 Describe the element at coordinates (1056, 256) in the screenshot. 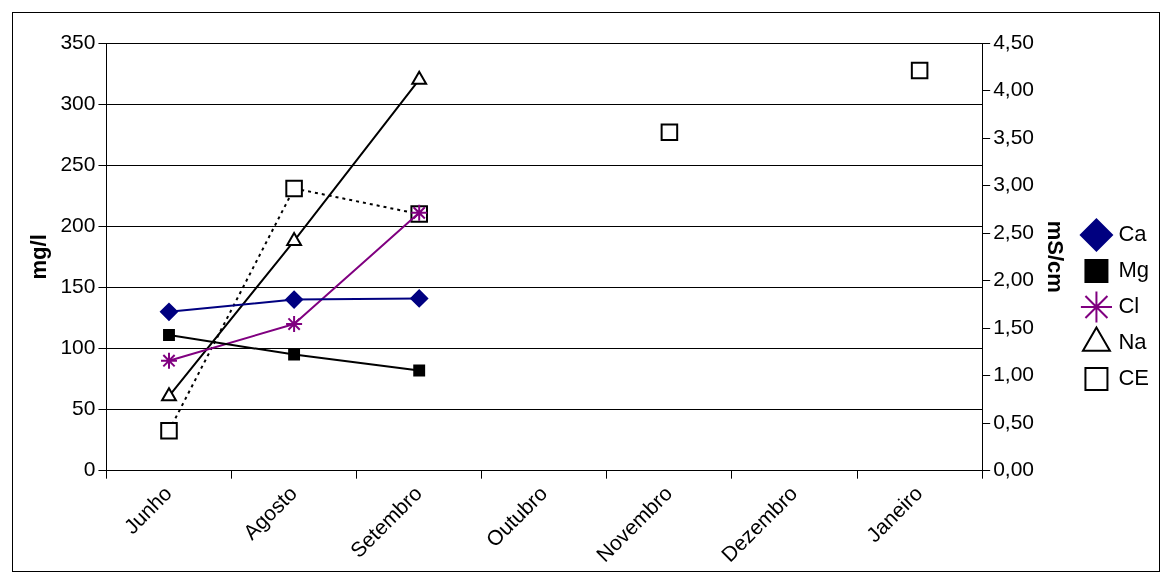

I see `y2-axis-title: mS/cm` at that location.